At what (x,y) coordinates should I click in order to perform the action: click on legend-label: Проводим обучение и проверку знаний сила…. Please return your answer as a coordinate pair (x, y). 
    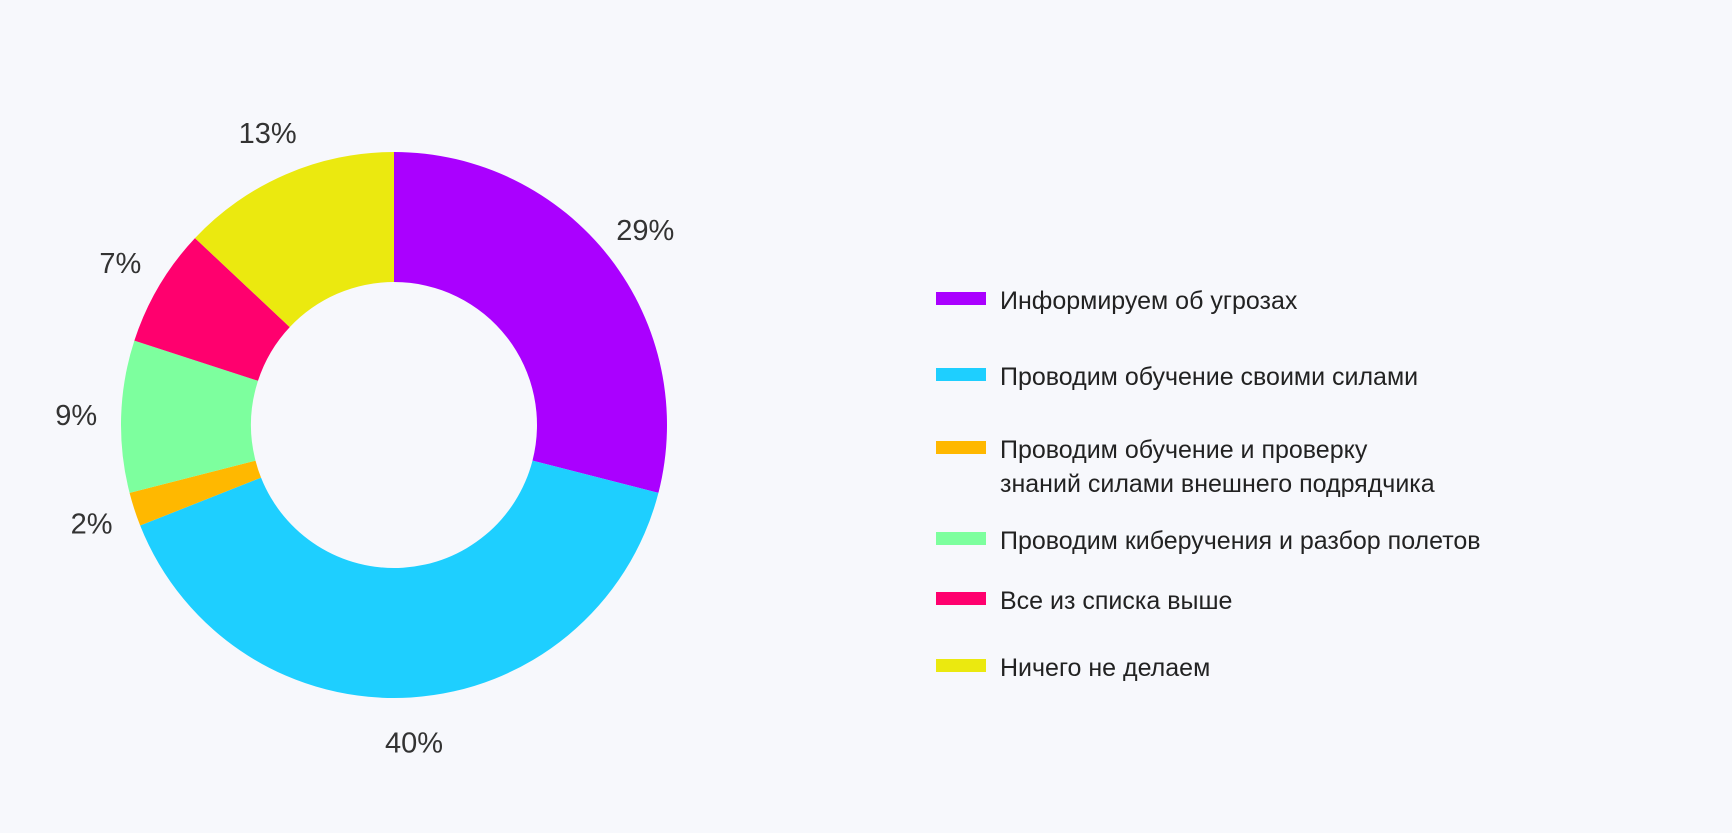
    Looking at the image, I should click on (1217, 467).